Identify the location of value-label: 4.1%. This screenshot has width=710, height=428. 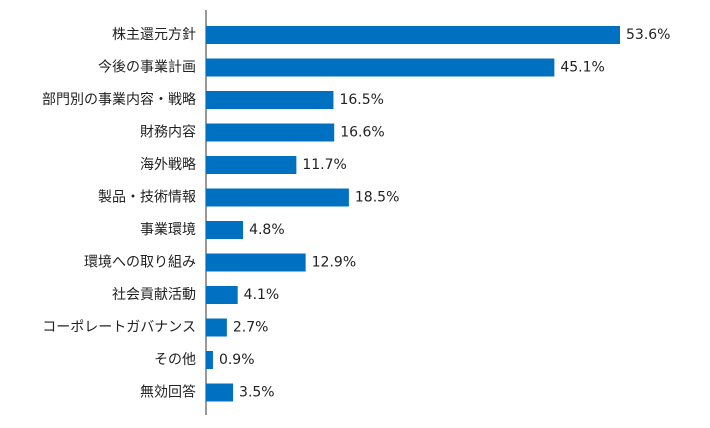
(262, 295).